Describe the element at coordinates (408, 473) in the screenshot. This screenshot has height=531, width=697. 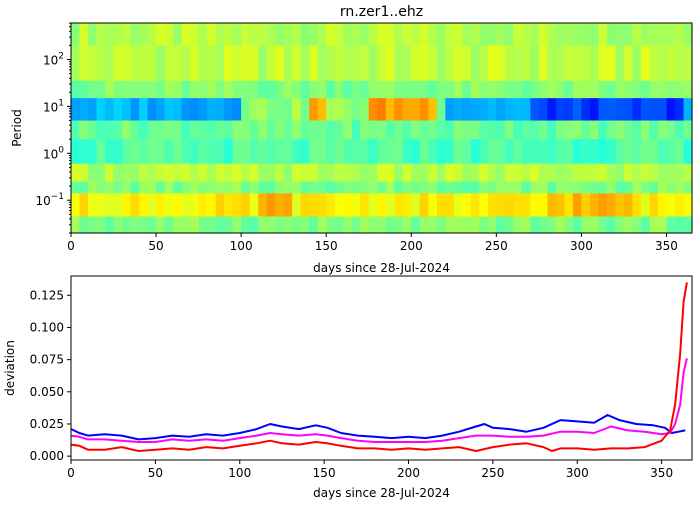
I see `x-tick-label: 200` at that location.